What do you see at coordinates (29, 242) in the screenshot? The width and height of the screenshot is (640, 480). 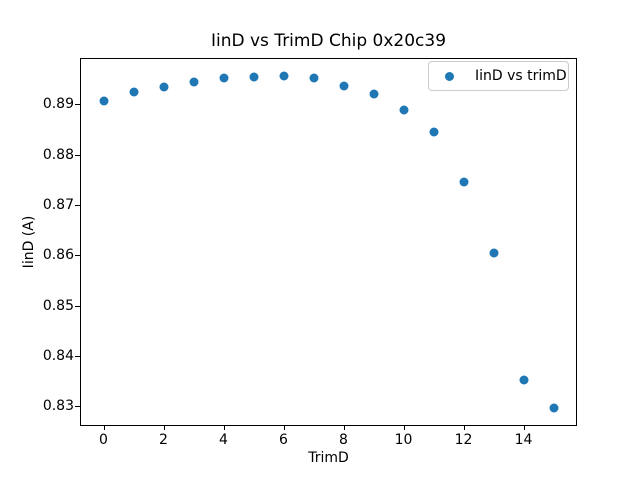 I see `y-axis-label: IinD (A)` at bounding box center [29, 242].